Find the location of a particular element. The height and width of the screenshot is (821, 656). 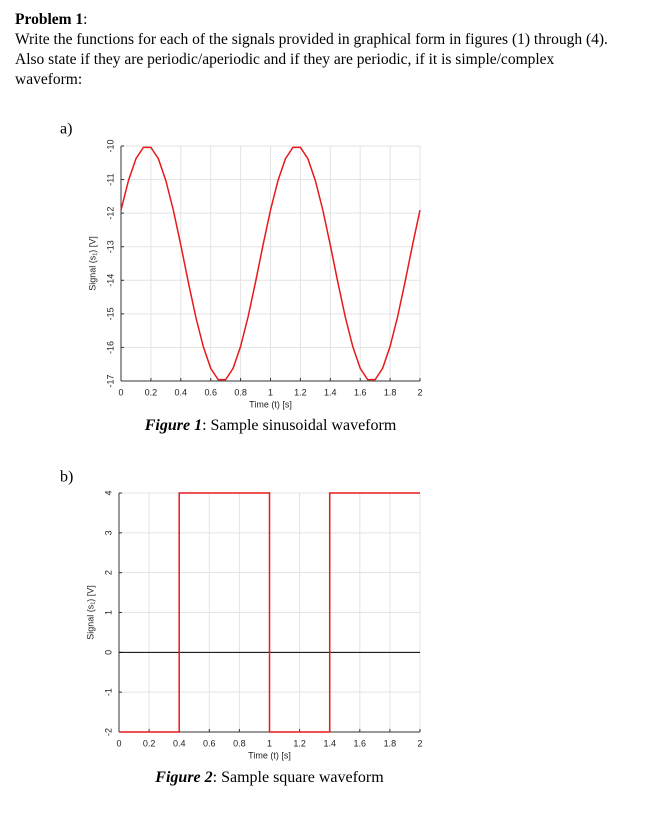

figure-caption: Figure 1: Sample sinusoidal waveform is located at coordinates (270, 425).